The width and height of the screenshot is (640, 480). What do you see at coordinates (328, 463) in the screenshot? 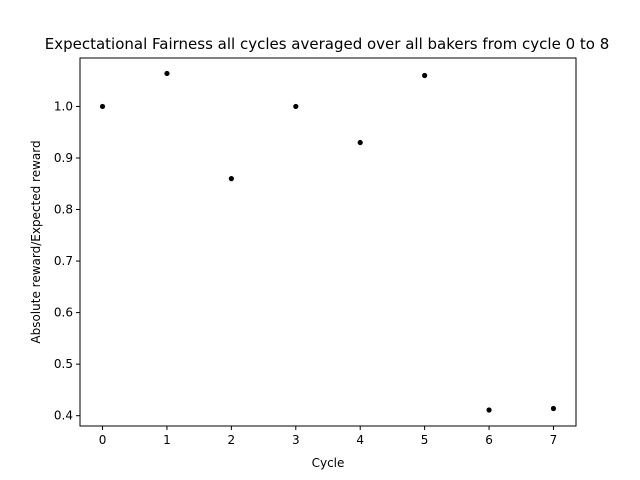
I see `x-axis-label: Cycle` at bounding box center [328, 463].